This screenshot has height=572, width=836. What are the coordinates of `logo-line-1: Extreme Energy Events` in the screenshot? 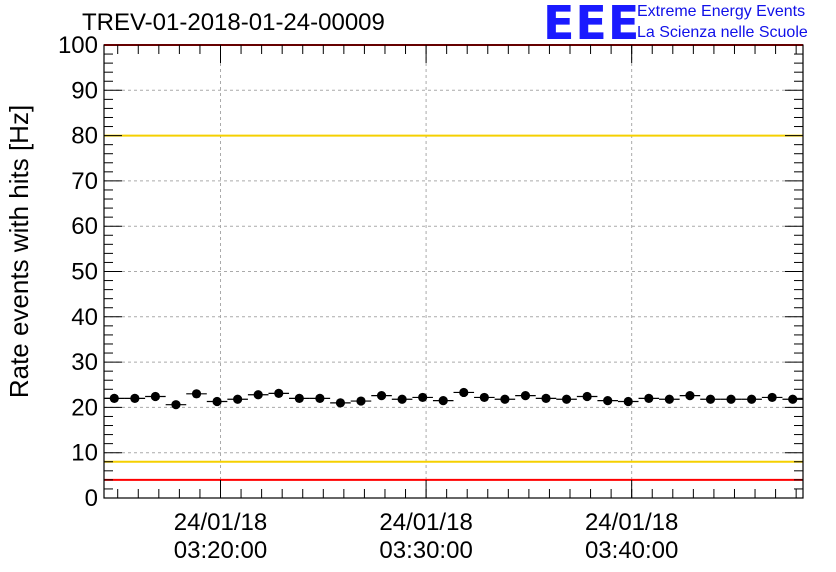 It's located at (721, 11).